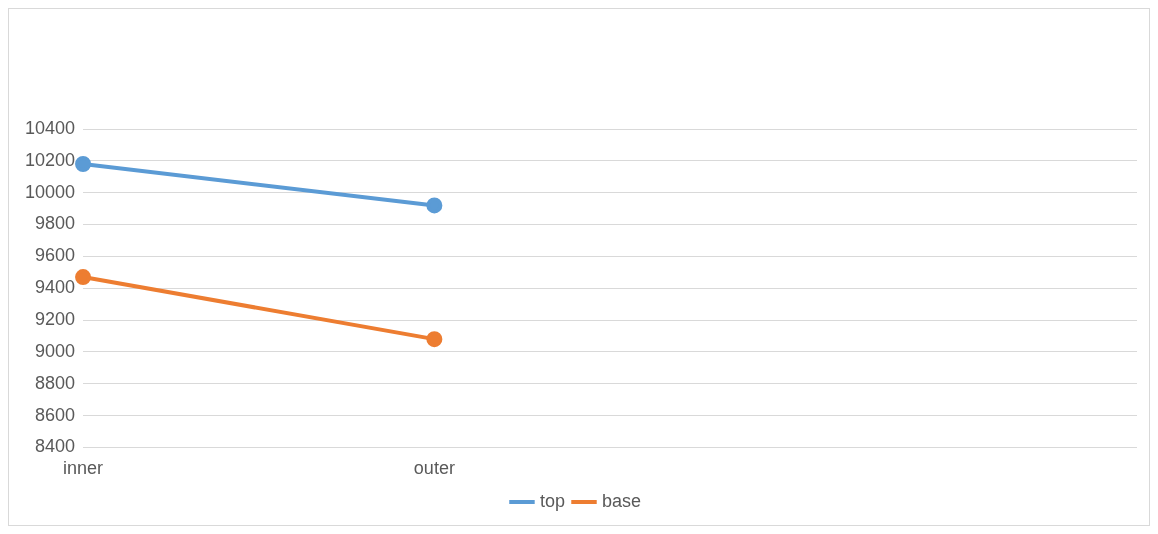 The width and height of the screenshot is (1158, 534). What do you see at coordinates (55, 350) in the screenshot?
I see `y-tick-label: 9000` at bounding box center [55, 350].